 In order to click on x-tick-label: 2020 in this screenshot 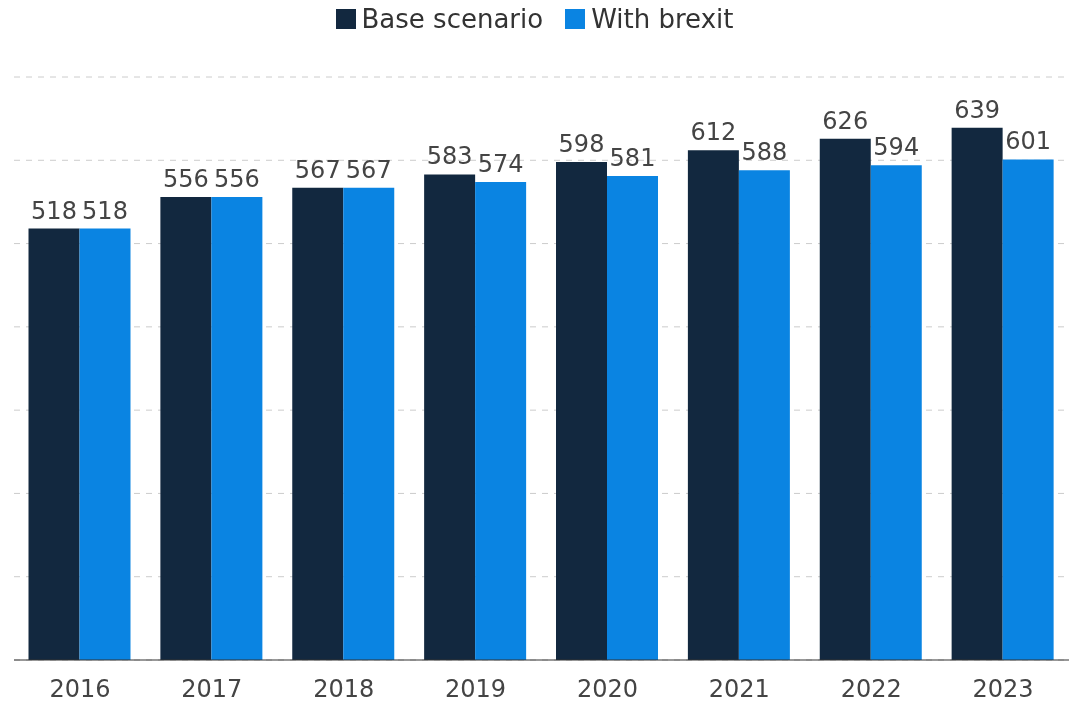, I will do `click(607, 689)`.